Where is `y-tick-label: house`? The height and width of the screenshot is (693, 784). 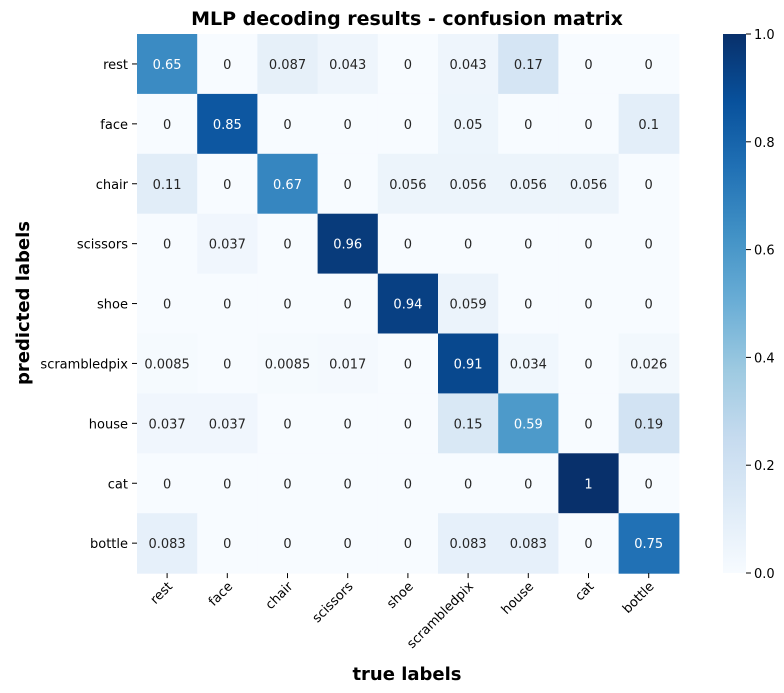 y-tick-label: house is located at coordinates (108, 424).